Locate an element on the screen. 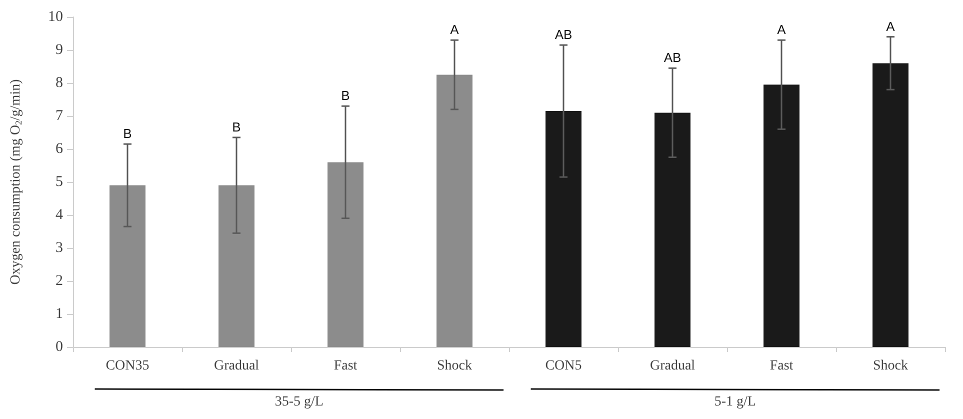  text: 35-5 g/L is located at coordinates (299, 402).